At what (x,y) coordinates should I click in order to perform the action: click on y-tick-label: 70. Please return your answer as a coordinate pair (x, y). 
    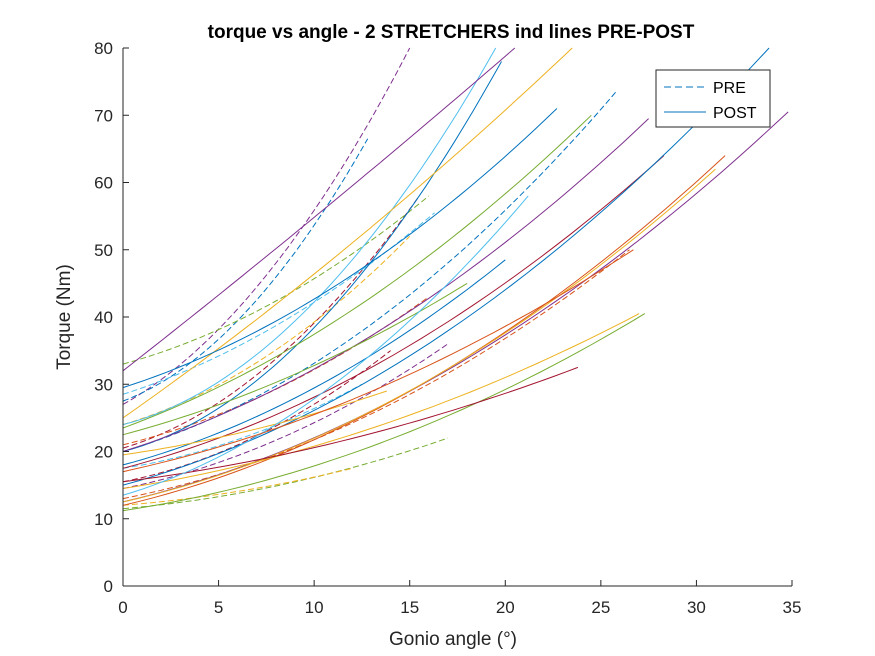
    Looking at the image, I should click on (103, 115).